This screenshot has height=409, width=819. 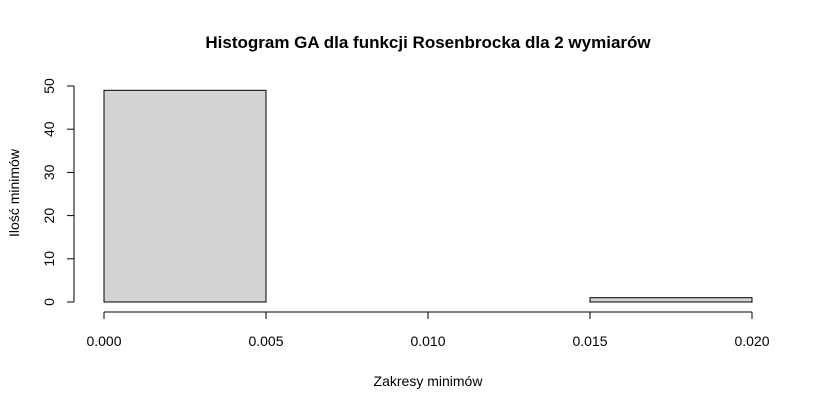 What do you see at coordinates (751, 341) in the screenshot?
I see `x-tick-label: 0.020` at bounding box center [751, 341].